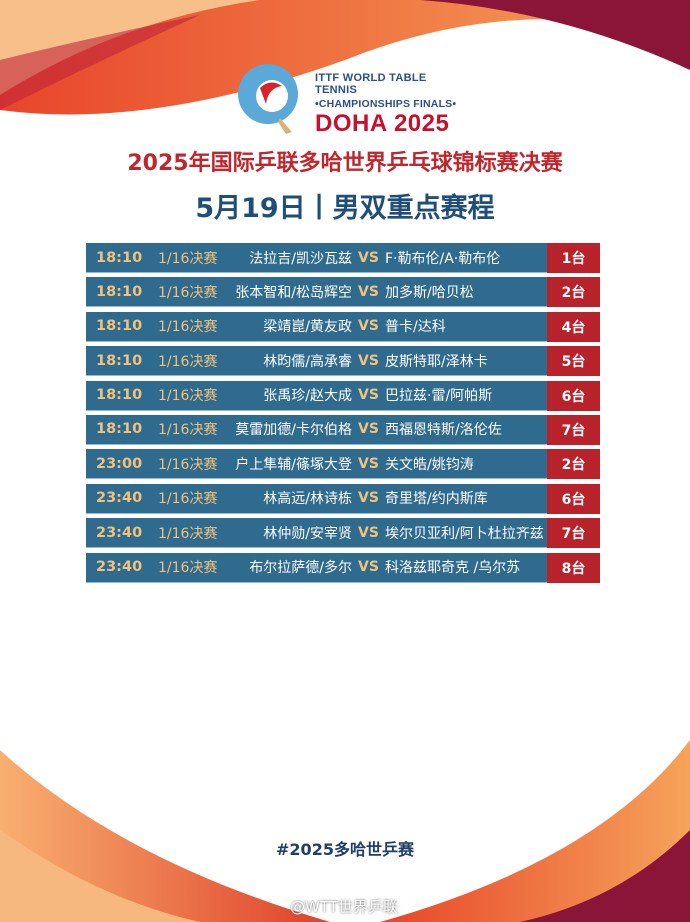 This screenshot has width=690, height=922. What do you see at coordinates (268, 99) in the screenshot?
I see `q-logo-icon` at bounding box center [268, 99].